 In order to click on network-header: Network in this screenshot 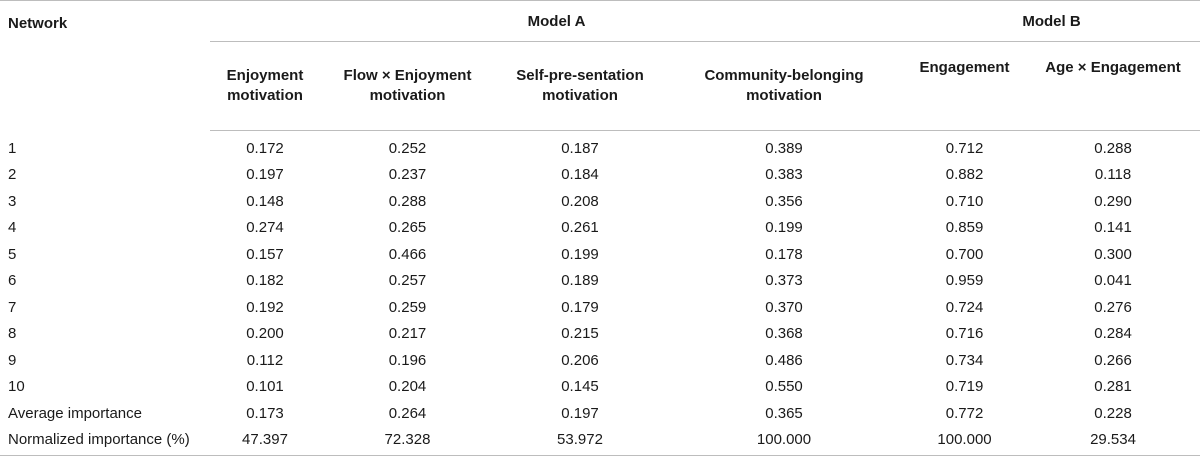, I will do `click(105, 65)`.